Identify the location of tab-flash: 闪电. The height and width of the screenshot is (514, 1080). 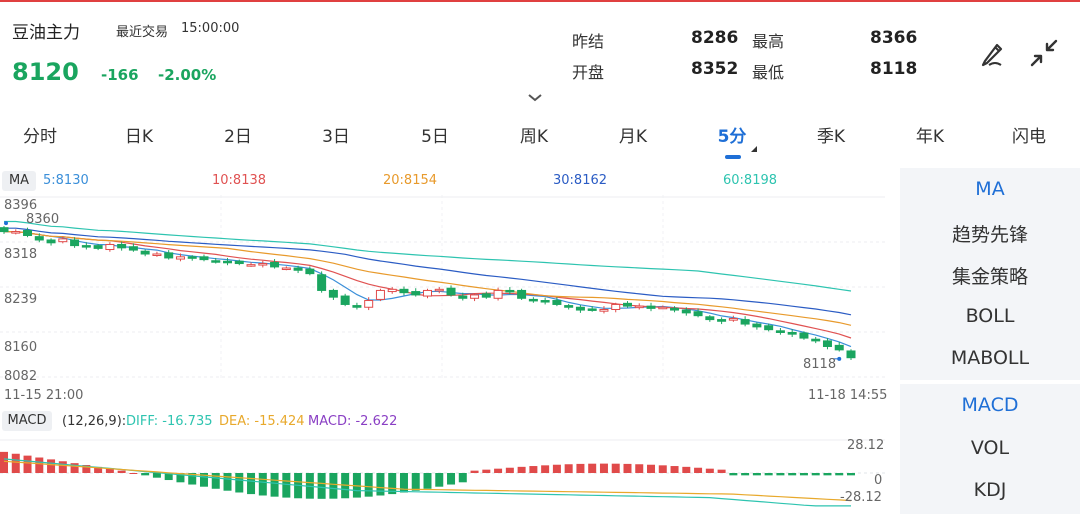
(1029, 137).